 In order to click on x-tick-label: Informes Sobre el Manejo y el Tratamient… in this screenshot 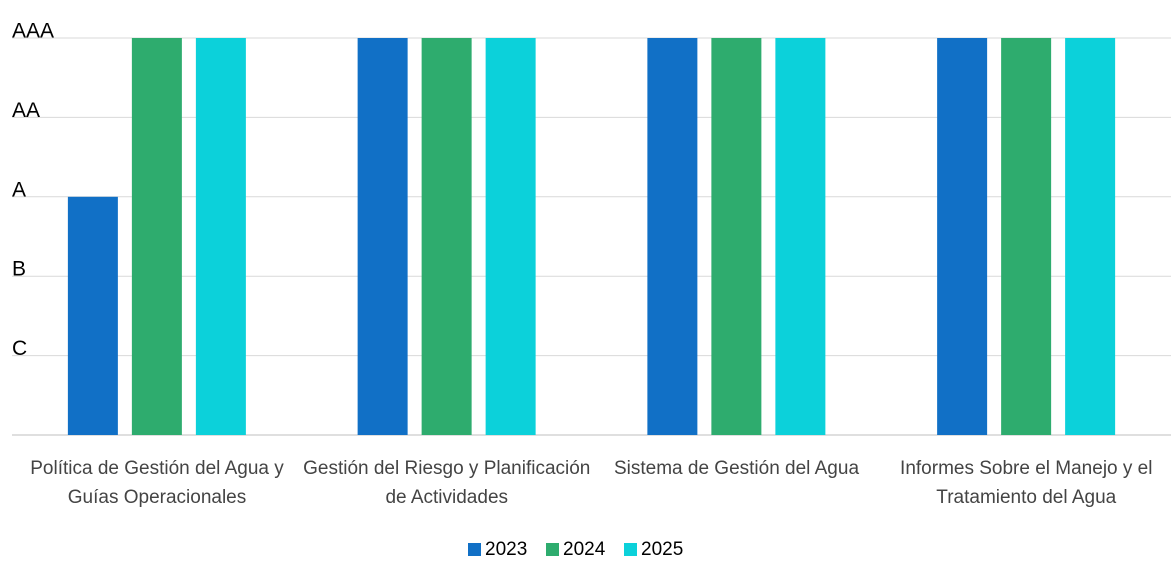, I will do `click(1026, 483)`.